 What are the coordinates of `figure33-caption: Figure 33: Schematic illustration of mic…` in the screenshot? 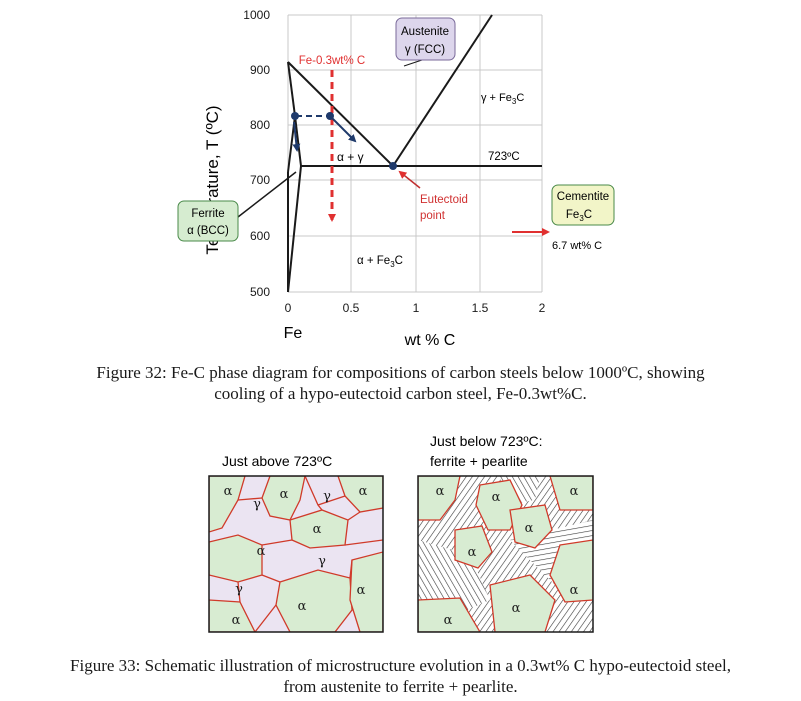 It's located at (400, 676).